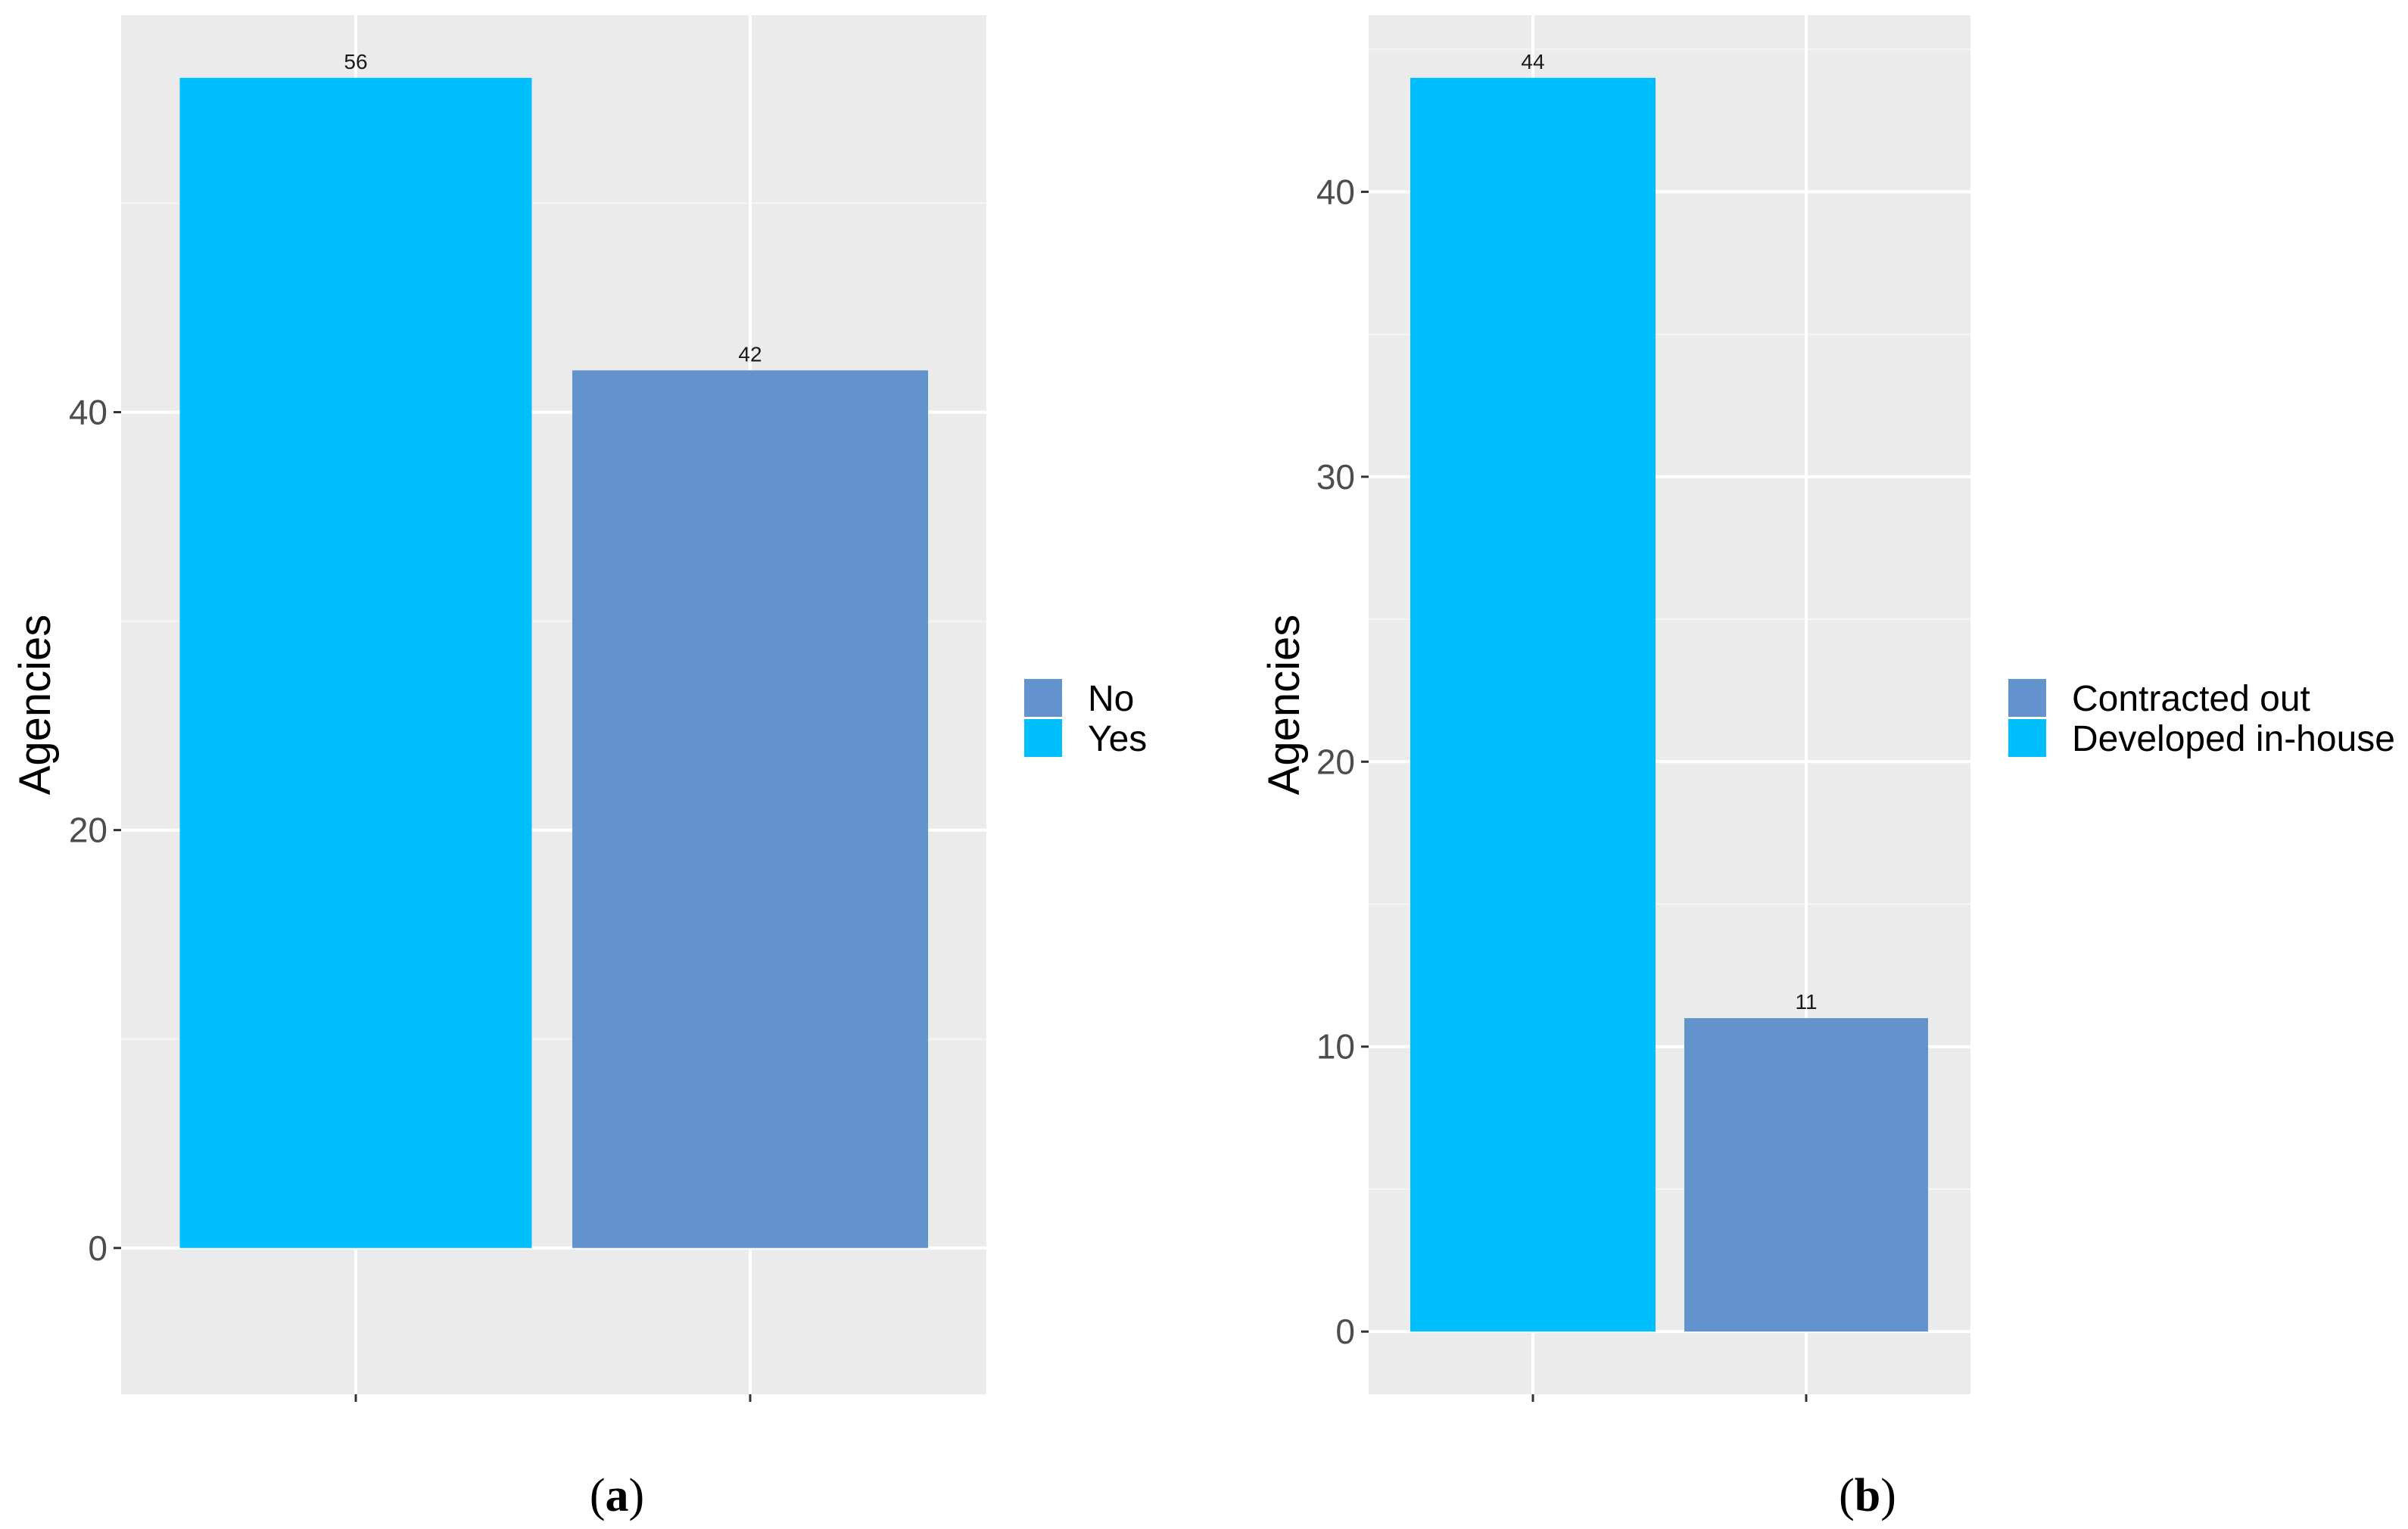 This screenshot has width=2408, height=1529. I want to click on bar-contracted-out, so click(1806, 1175).